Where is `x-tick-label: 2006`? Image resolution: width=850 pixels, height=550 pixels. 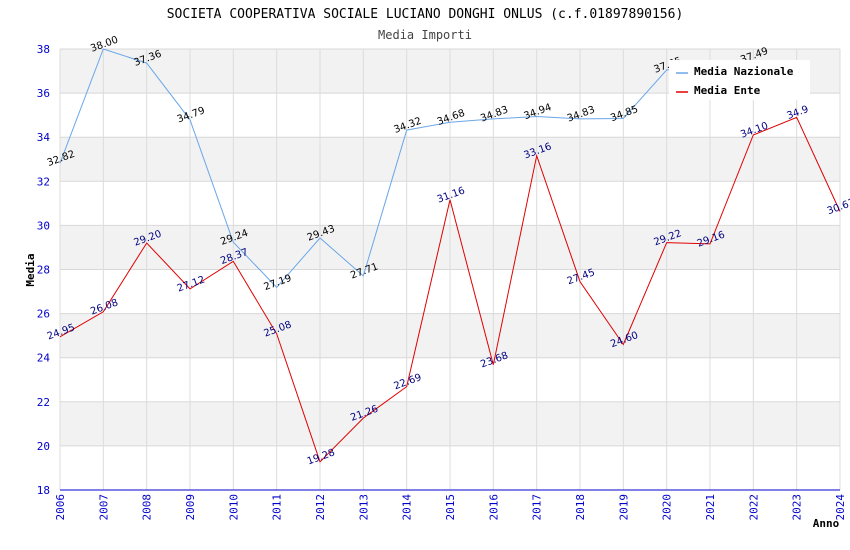 x-tick-label: 2006 is located at coordinates (60, 507).